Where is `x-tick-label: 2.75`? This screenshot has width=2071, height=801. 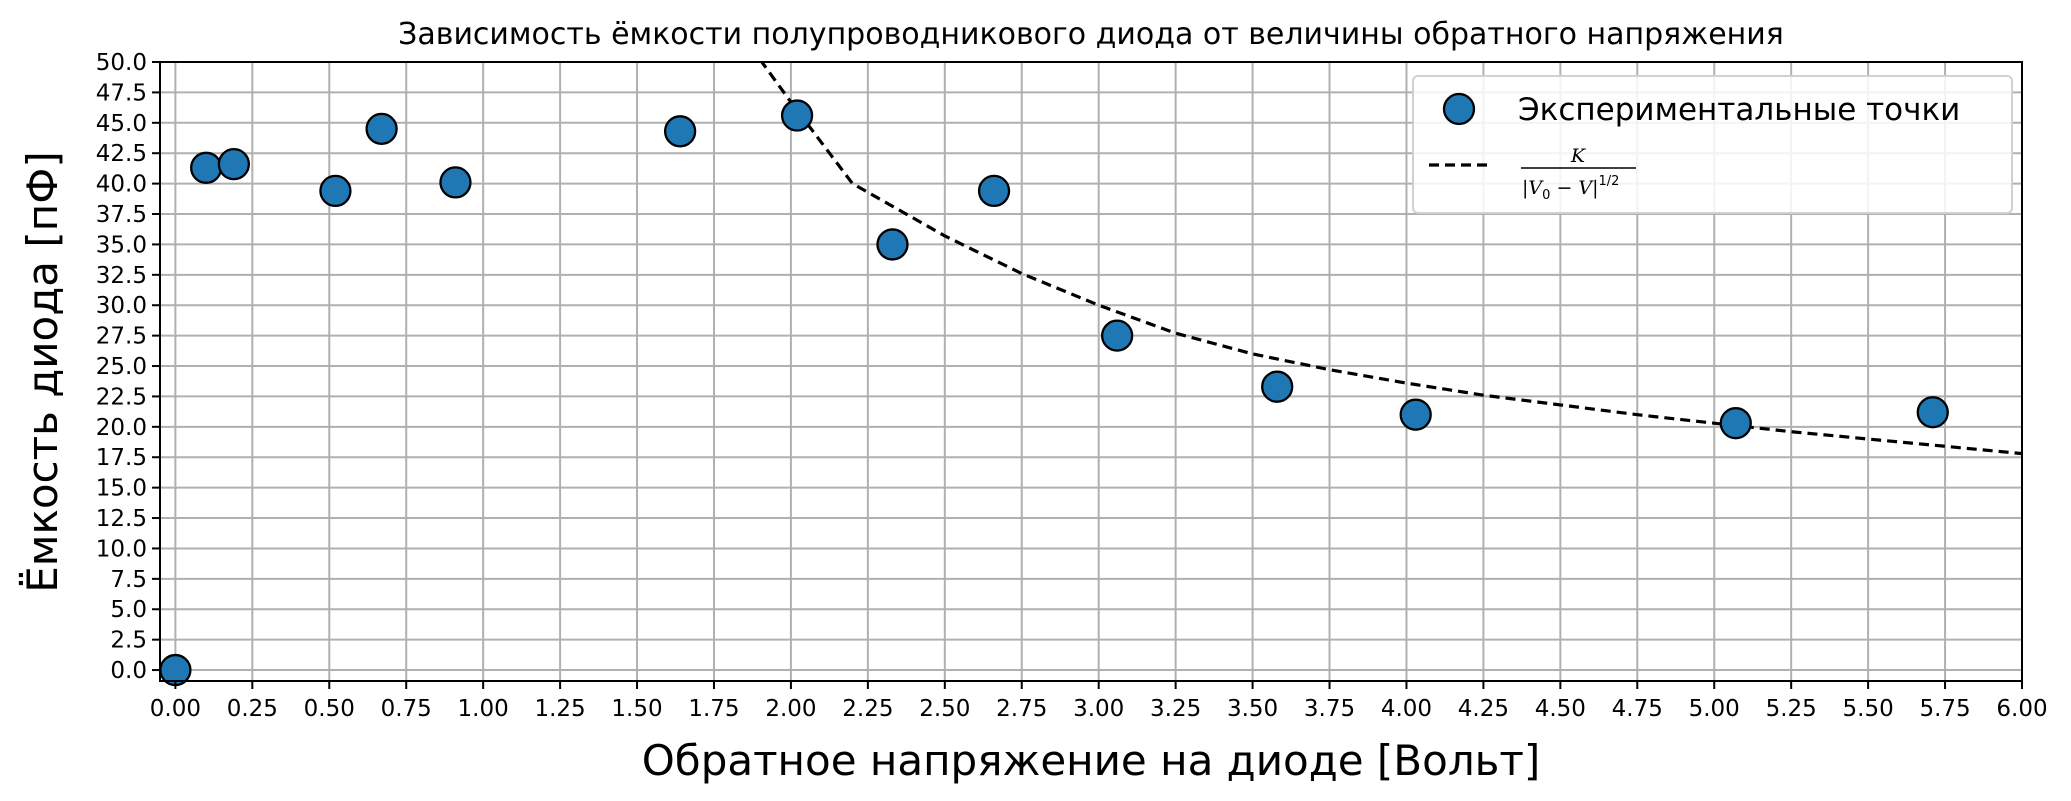 x-tick-label: 2.75 is located at coordinates (1021, 709).